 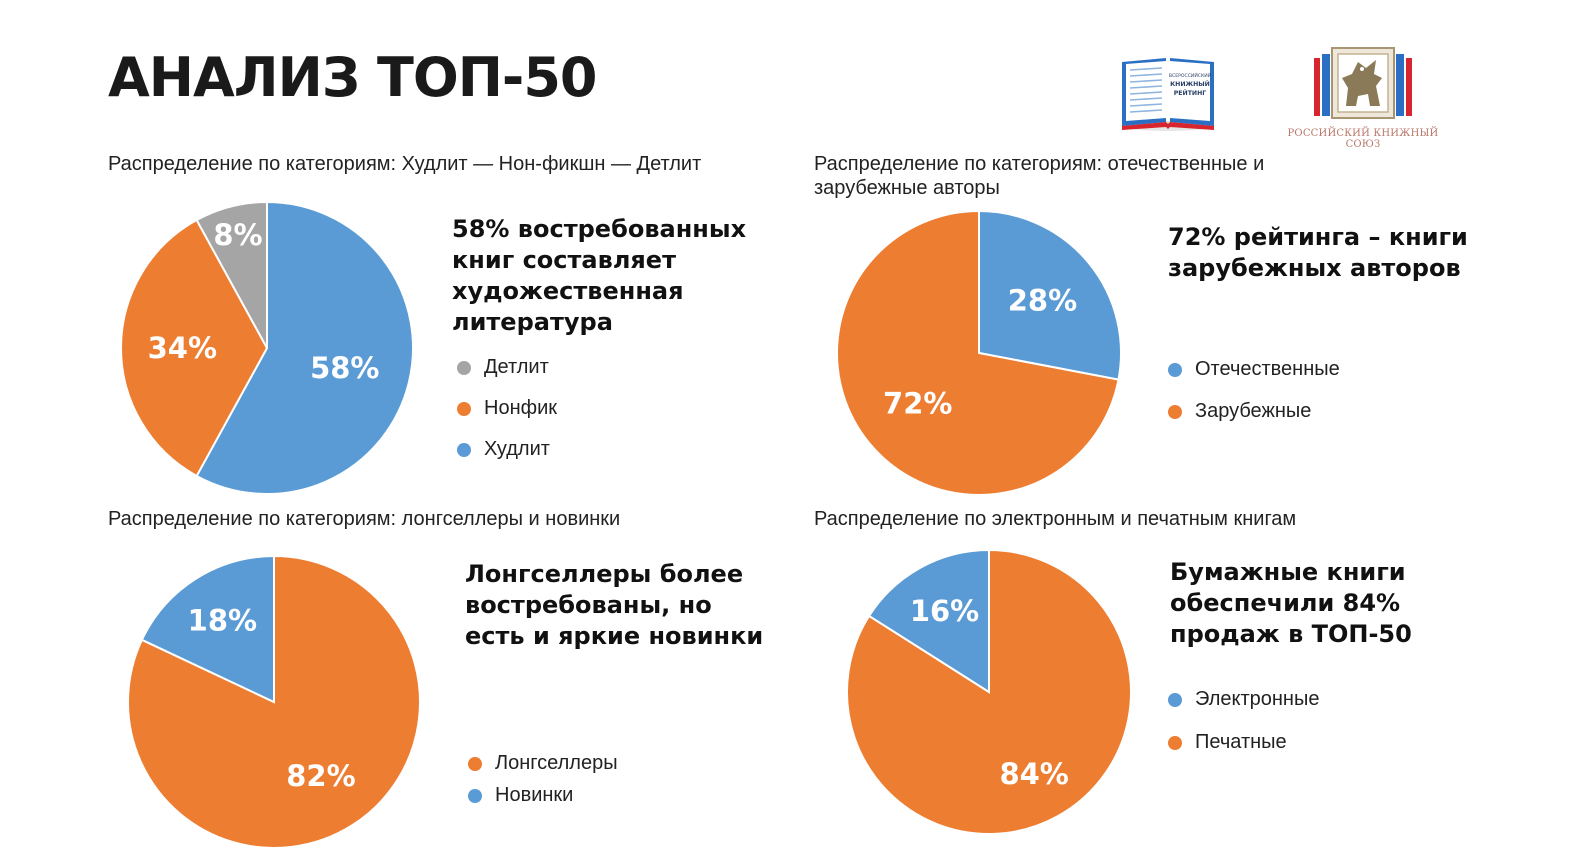 I want to click on legend-item: Худлит, so click(x=503, y=449).